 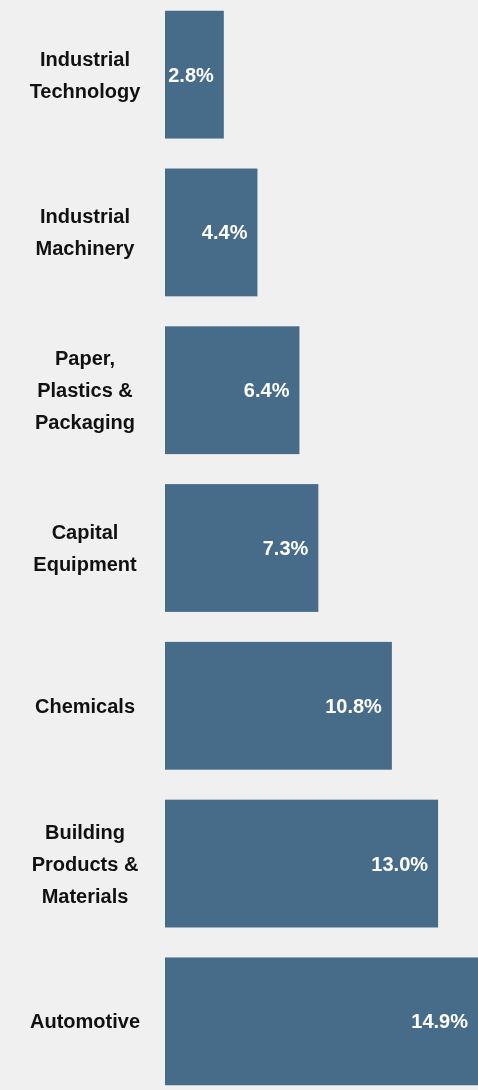 I want to click on y-tick-label: Capital Equipment, so click(x=85, y=548).